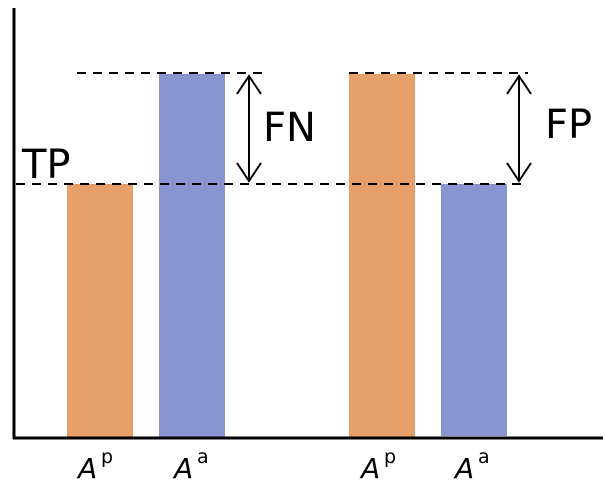 The height and width of the screenshot is (482, 605). Describe the element at coordinates (568, 125) in the screenshot. I see `fp-label: FP` at that location.